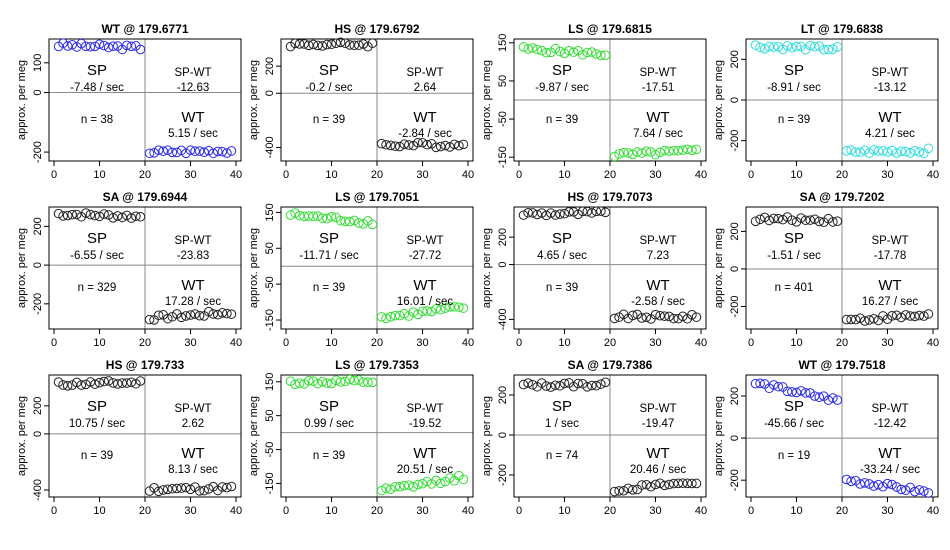 Image resolution: width=950 pixels, height=550 pixels. Describe the element at coordinates (270, 66) in the screenshot. I see `y-tick-label: 200` at that location.